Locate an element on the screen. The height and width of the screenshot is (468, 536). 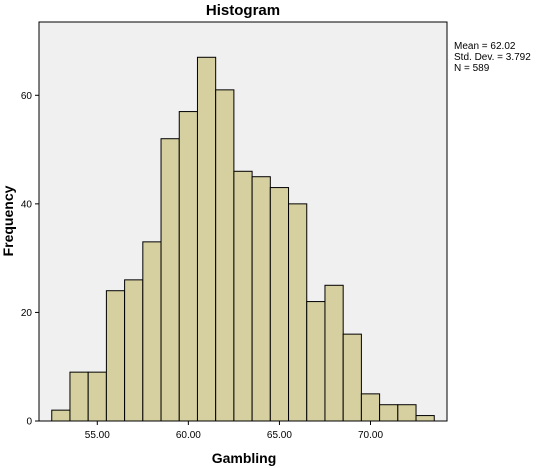
stats-box: Mean = 62.02 Std. Dev. = 3.792 N = 589 is located at coordinates (492, 57).